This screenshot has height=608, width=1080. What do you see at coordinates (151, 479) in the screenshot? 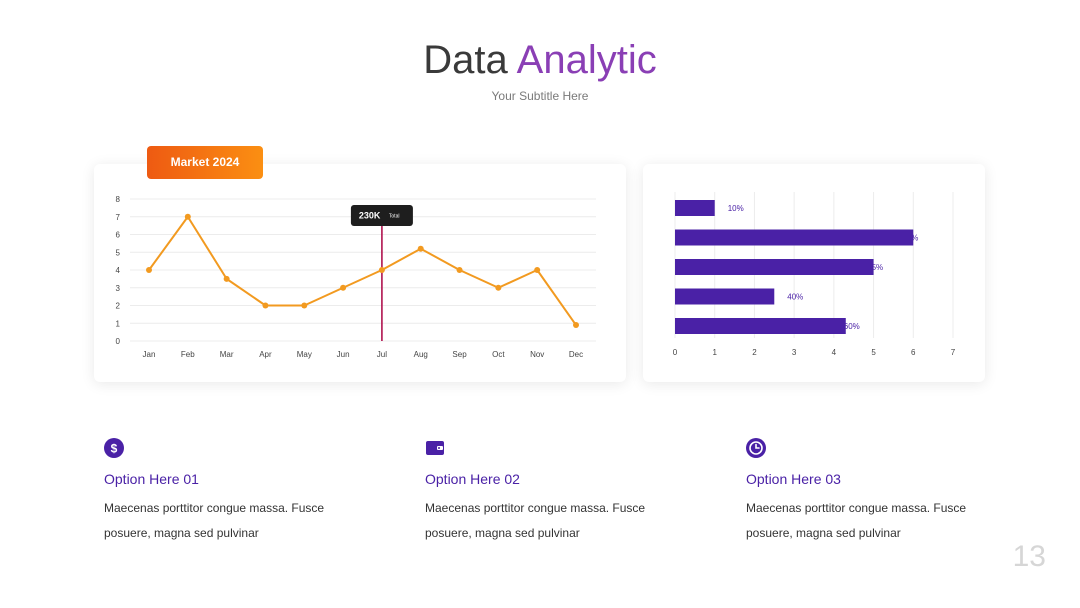
I see `option-title: Option Here 01` at bounding box center [151, 479].